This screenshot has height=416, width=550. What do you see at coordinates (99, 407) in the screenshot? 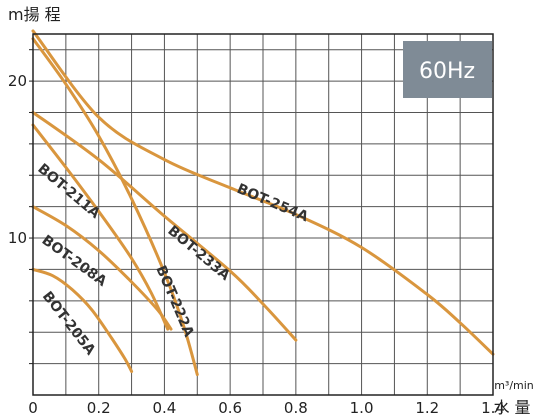
I see `x-tick-label: 0.2` at bounding box center [99, 407].